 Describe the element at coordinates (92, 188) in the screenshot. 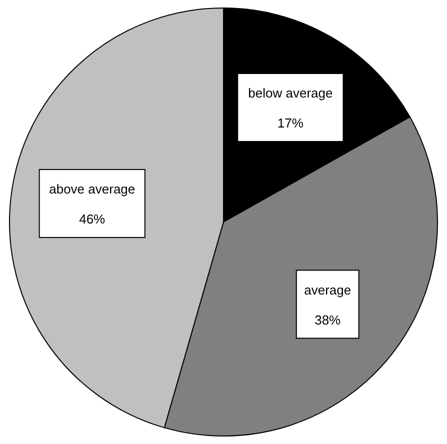

I see `slice-label: above average` at that location.